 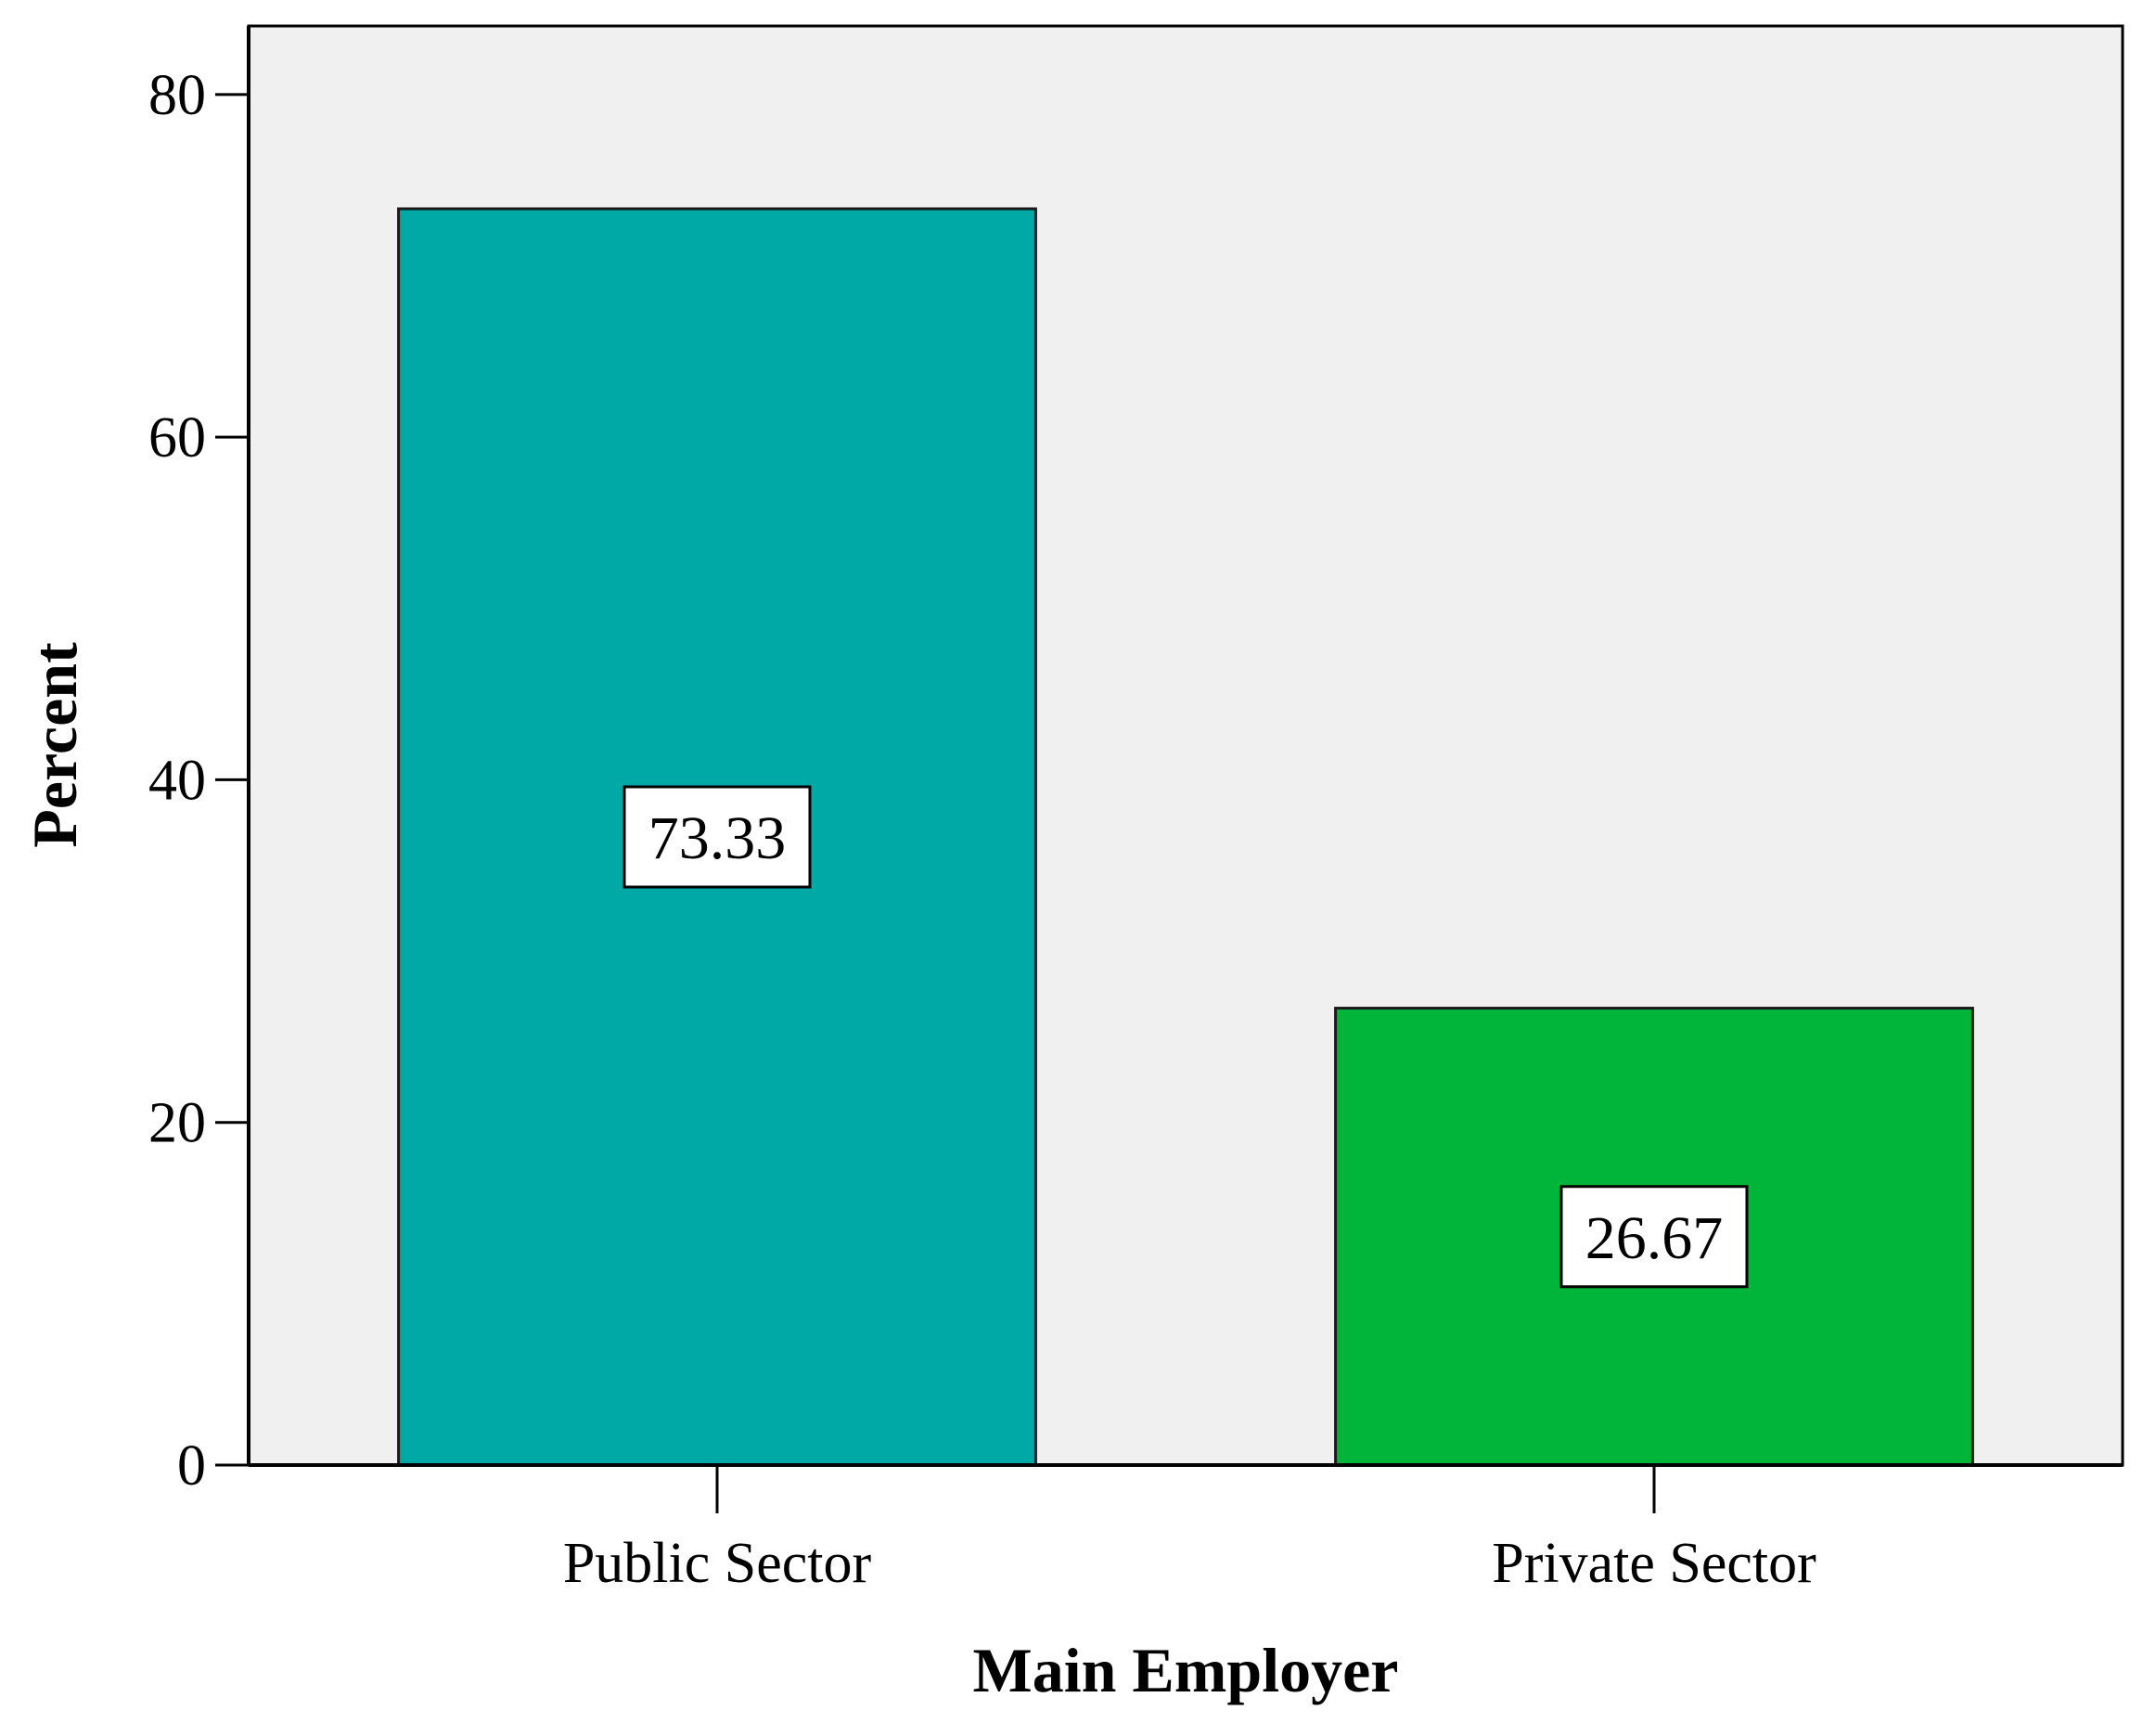 I want to click on data-label: 26.67, so click(x=1654, y=1238).